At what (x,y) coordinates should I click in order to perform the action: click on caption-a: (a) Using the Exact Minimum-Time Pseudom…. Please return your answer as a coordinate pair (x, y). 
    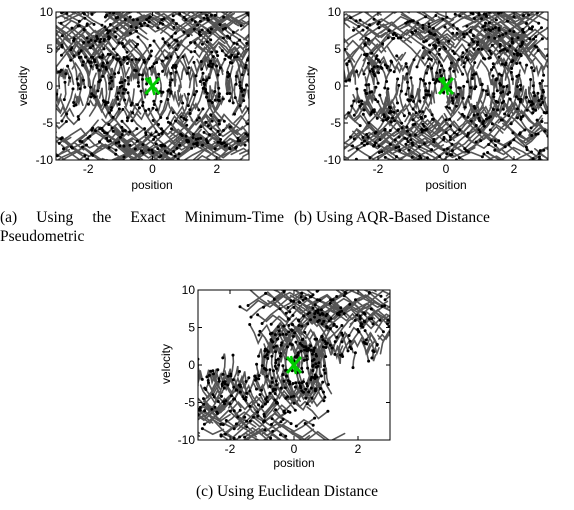
    Looking at the image, I should click on (142, 227).